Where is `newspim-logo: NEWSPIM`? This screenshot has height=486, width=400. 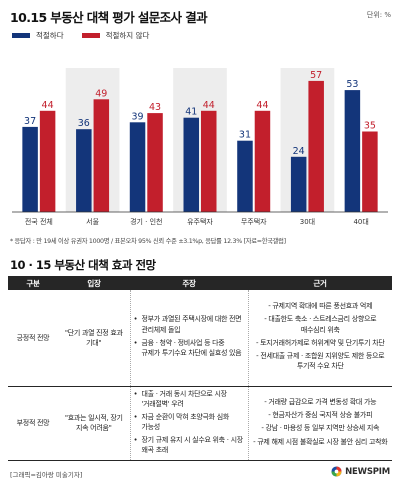 newspim-logo: NEWSPIM is located at coordinates (360, 471).